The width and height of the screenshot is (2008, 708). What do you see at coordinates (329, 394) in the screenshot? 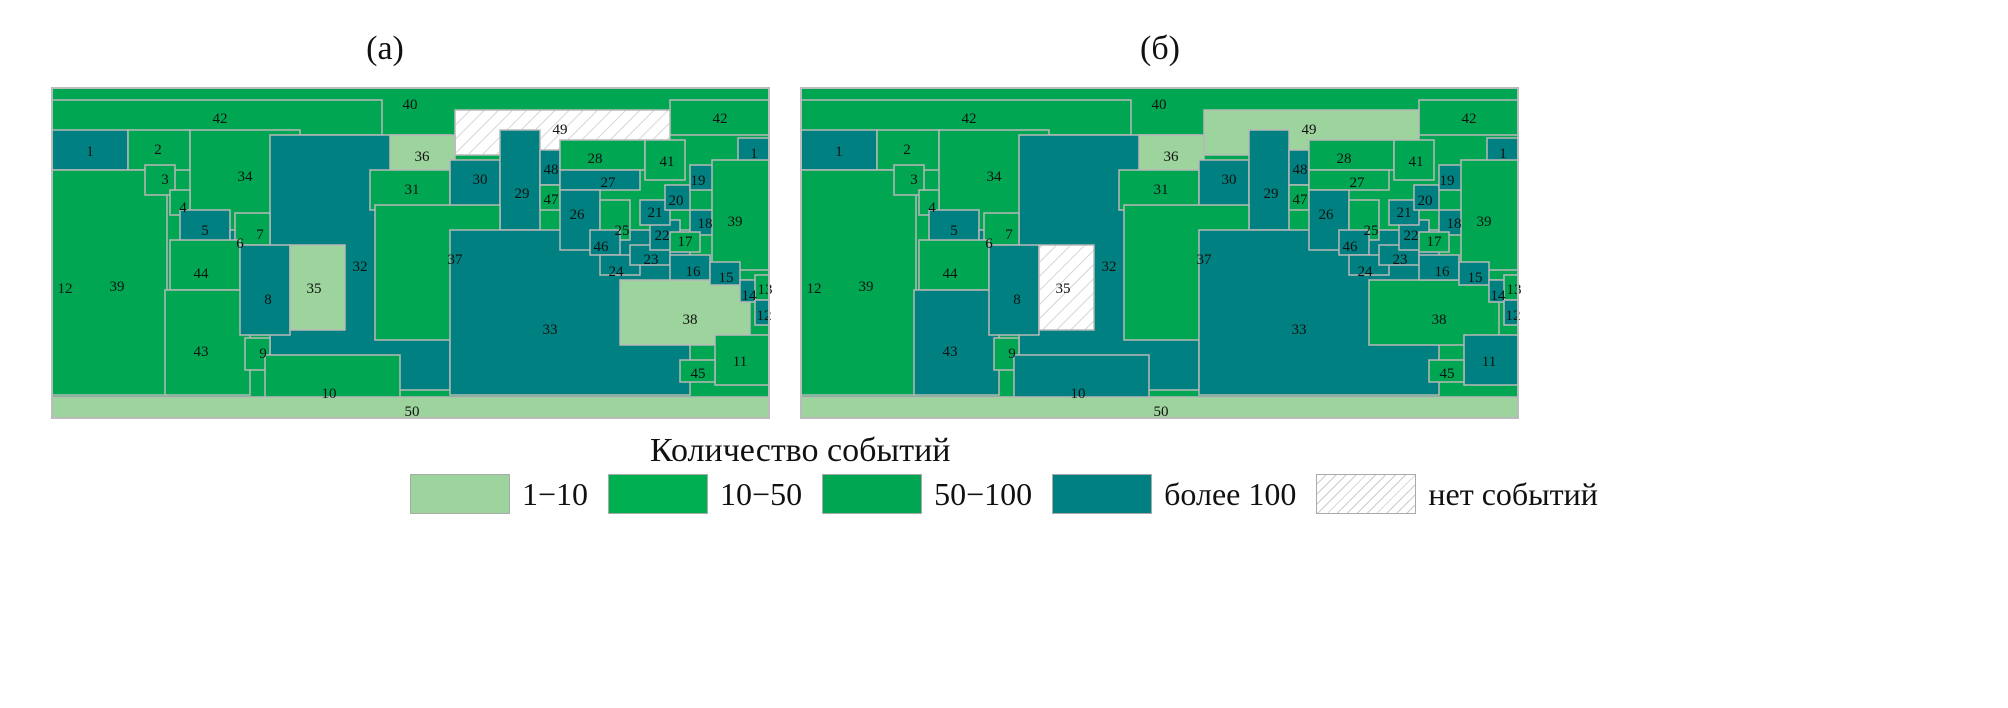
I see `region-label: 10` at bounding box center [329, 394].